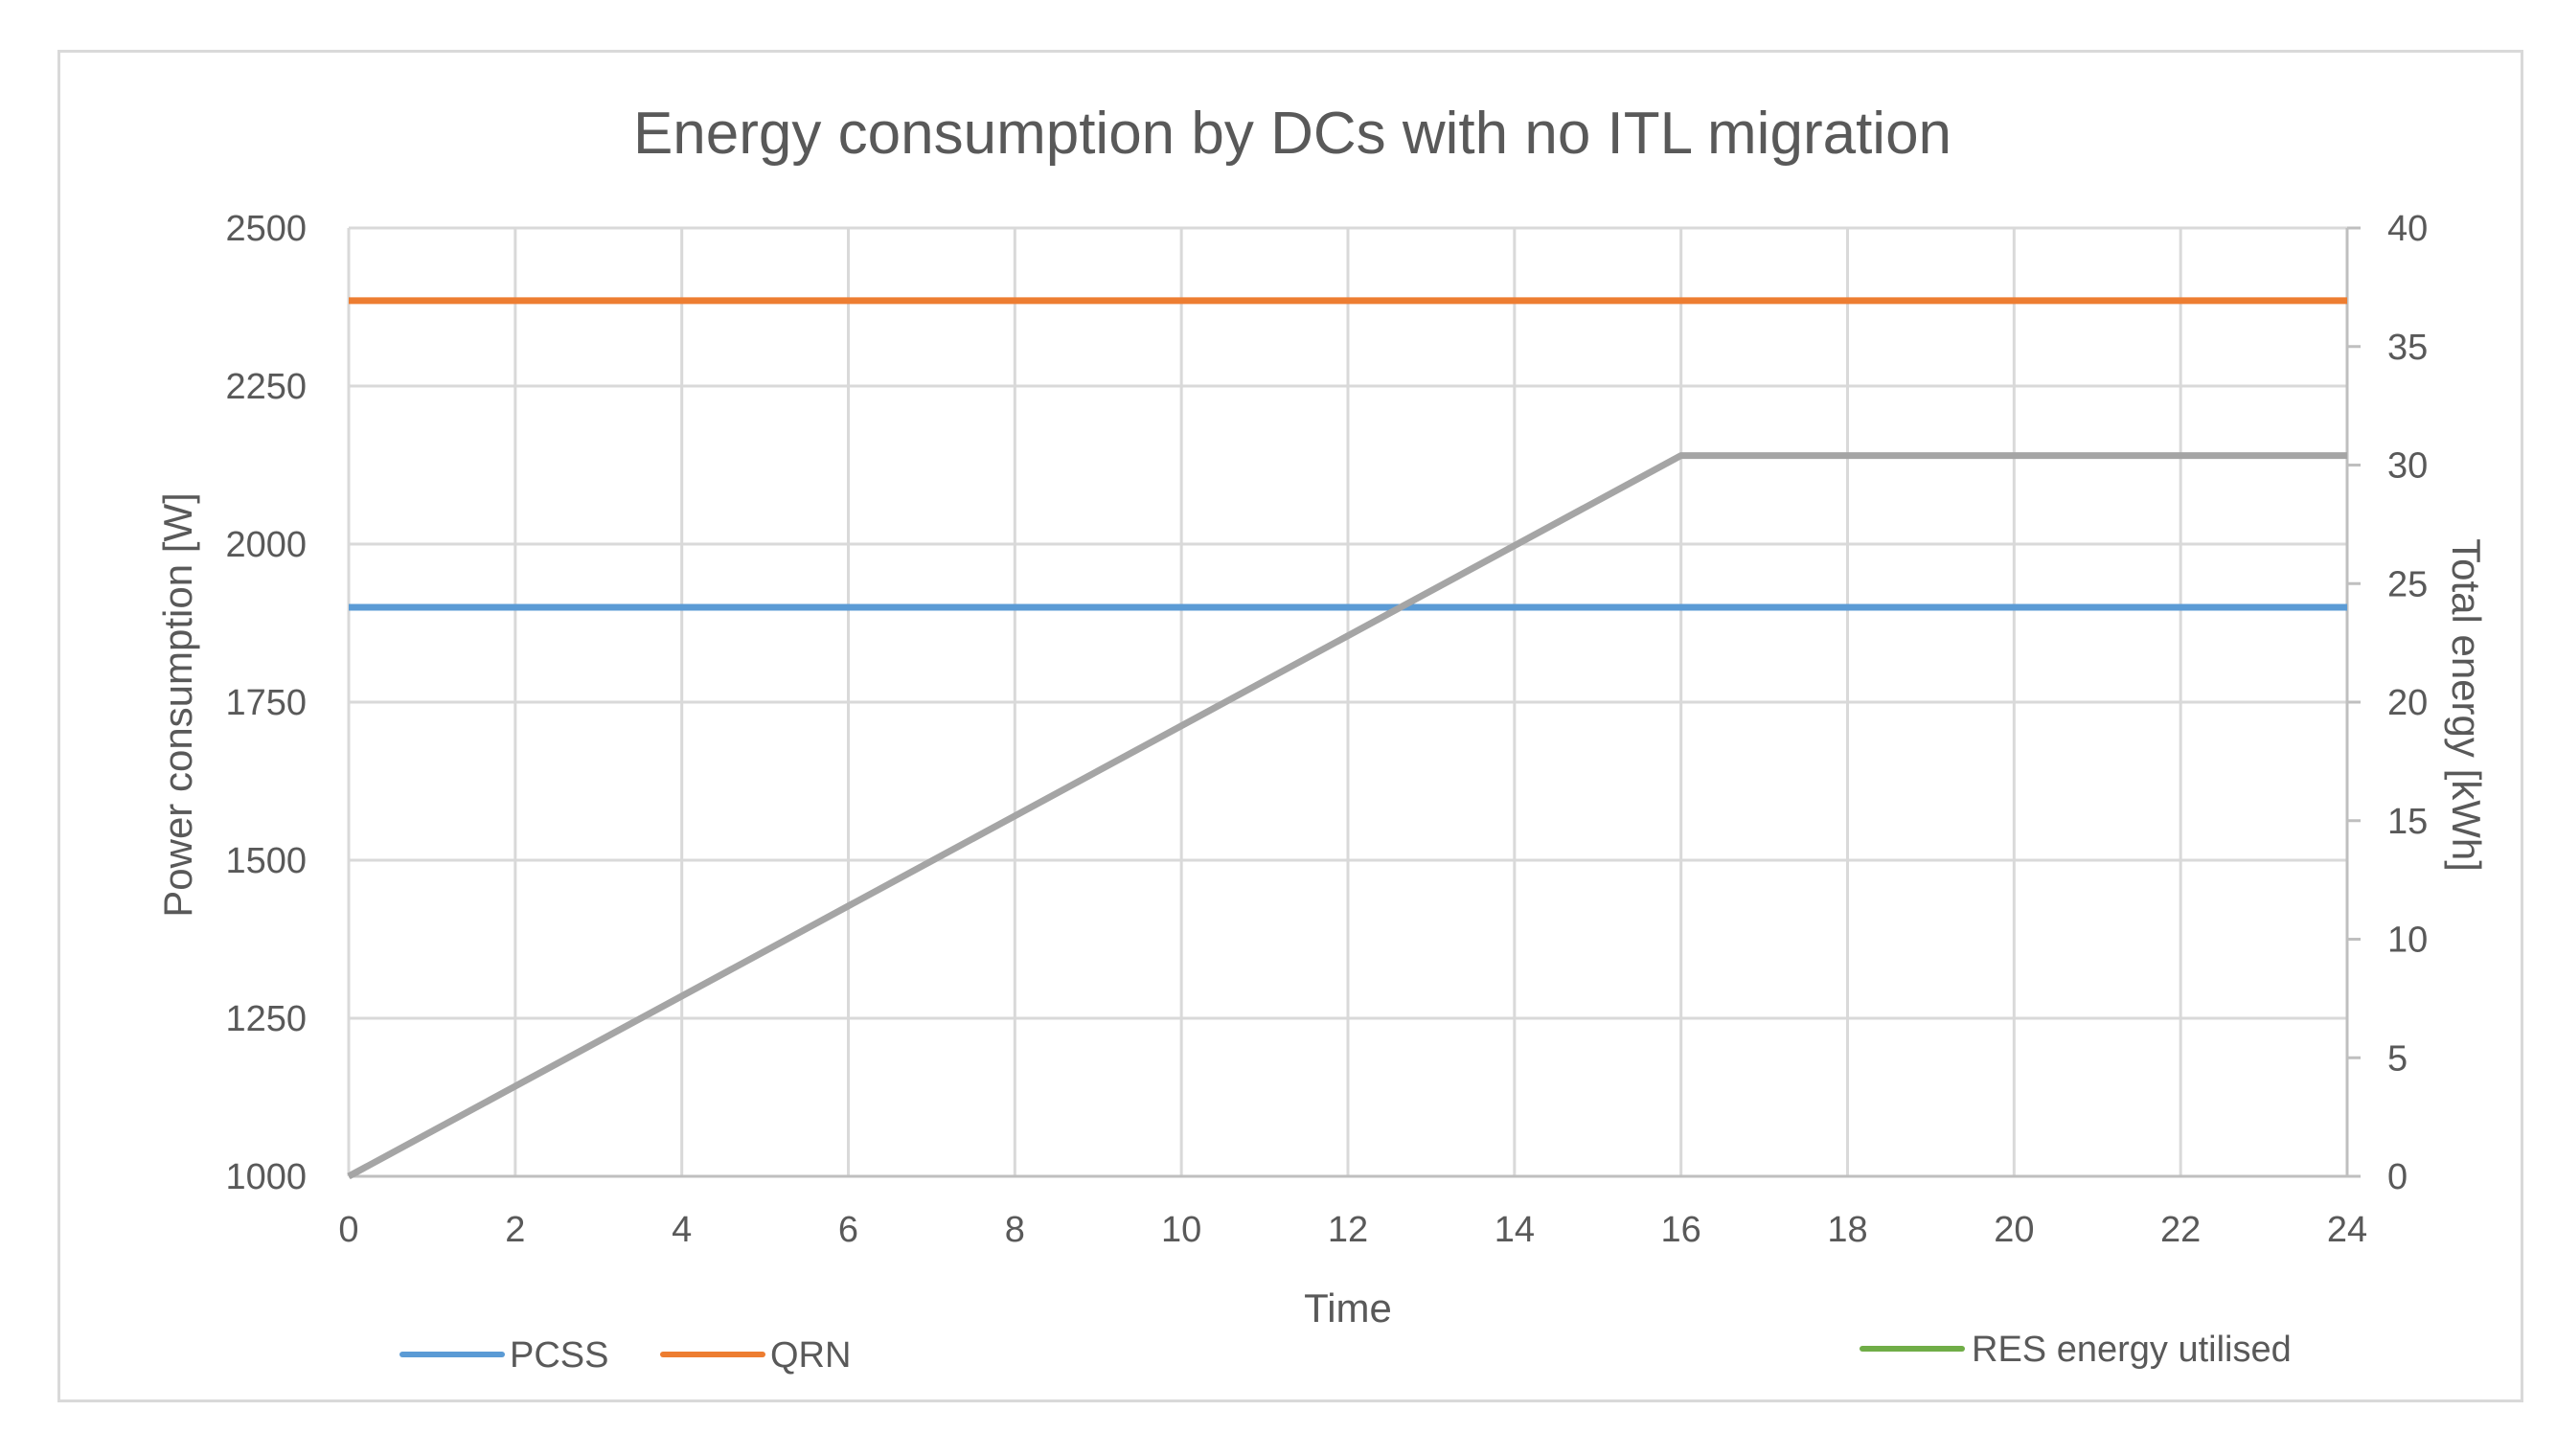 This screenshot has height=1456, width=2556. What do you see at coordinates (2407, 941) in the screenshot?
I see `y2-tick-label: 10` at bounding box center [2407, 941].